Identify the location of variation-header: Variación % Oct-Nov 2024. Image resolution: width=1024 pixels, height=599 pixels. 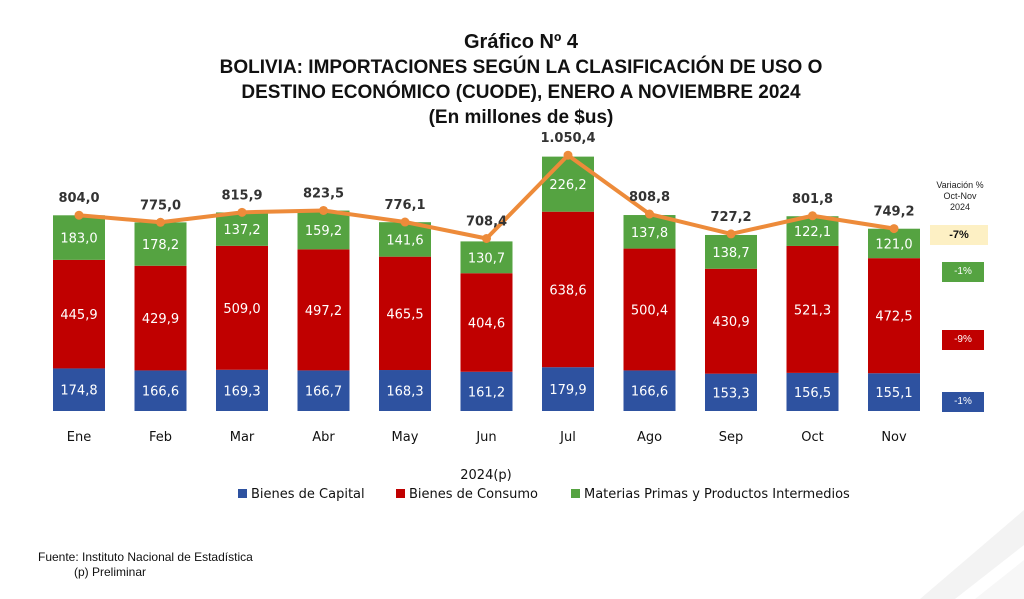
(960, 196).